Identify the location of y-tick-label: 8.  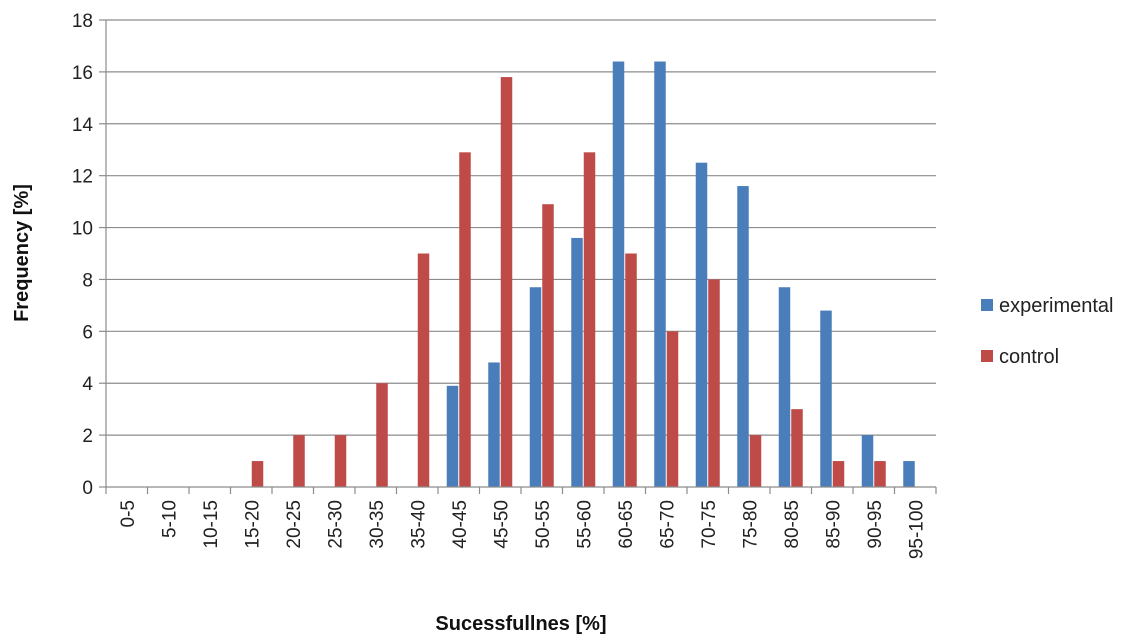
(87, 280).